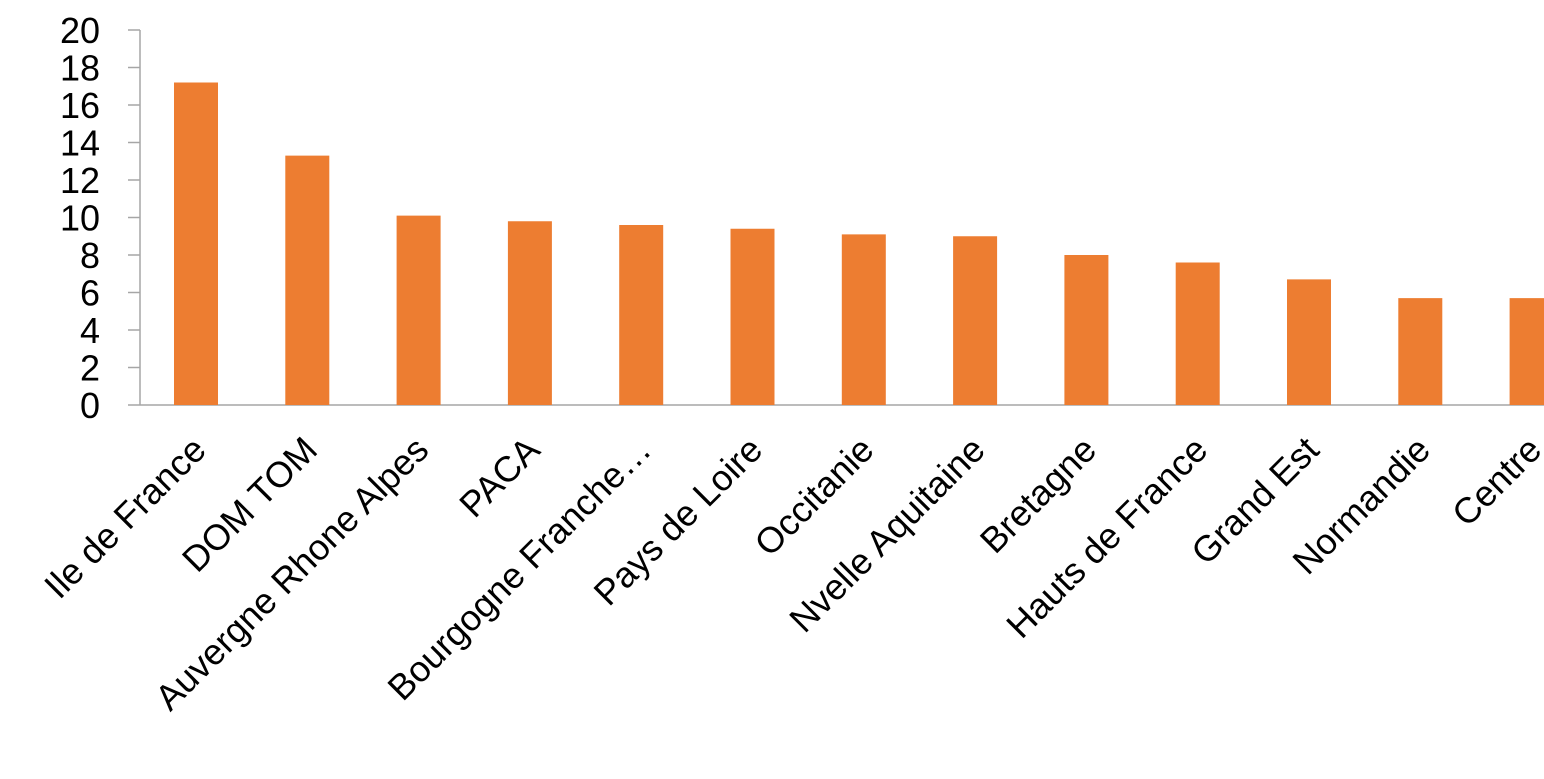 The image size is (1544, 779). I want to click on y-tick-label: 14, so click(80, 143).